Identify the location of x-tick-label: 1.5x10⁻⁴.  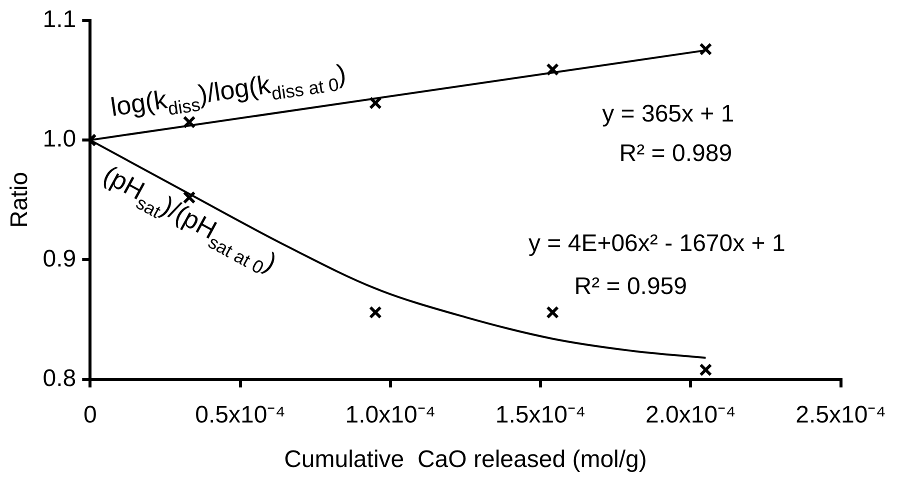
(540, 414).